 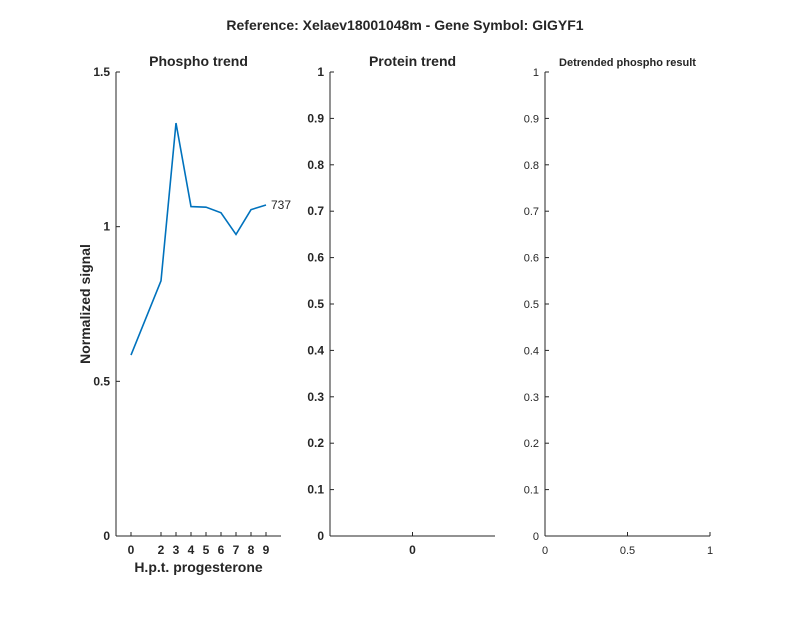 What do you see at coordinates (281, 205) in the screenshot?
I see `phospho-series-label: 737` at bounding box center [281, 205].